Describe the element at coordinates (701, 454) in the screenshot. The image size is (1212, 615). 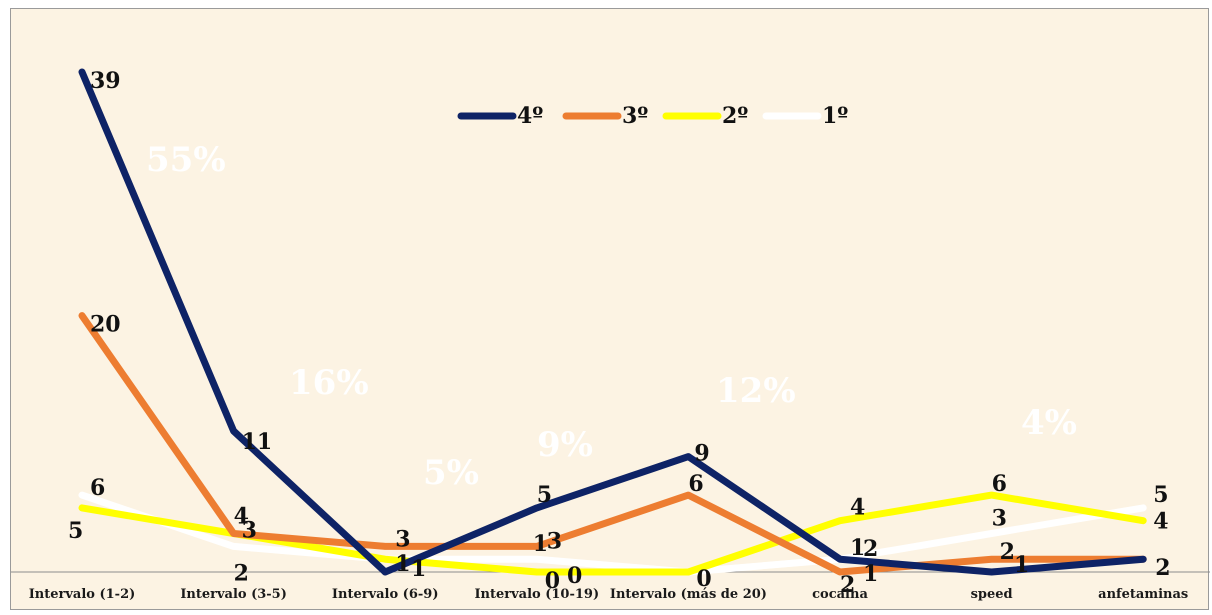
I see `data-label: 9` at that location.